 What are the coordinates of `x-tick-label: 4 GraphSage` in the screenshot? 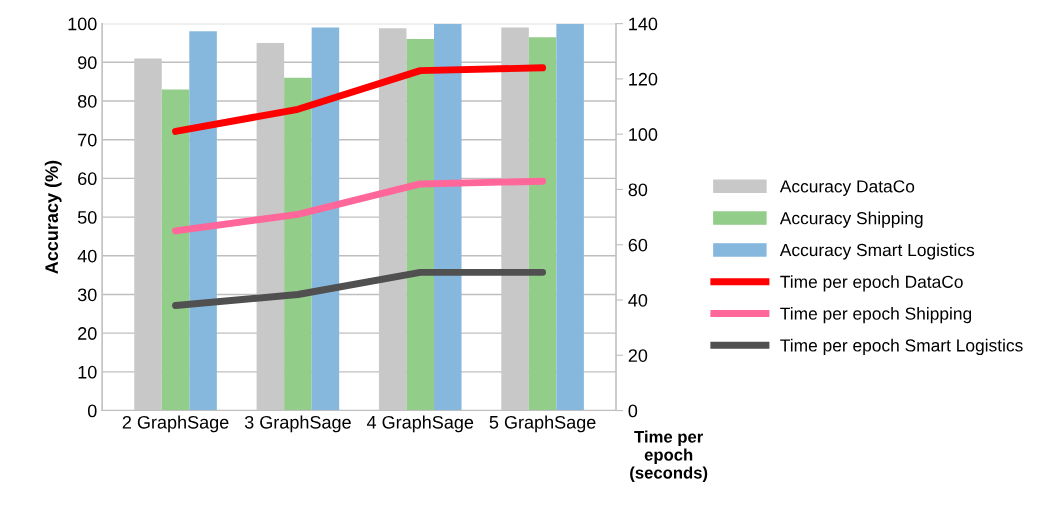 It's located at (420, 424).